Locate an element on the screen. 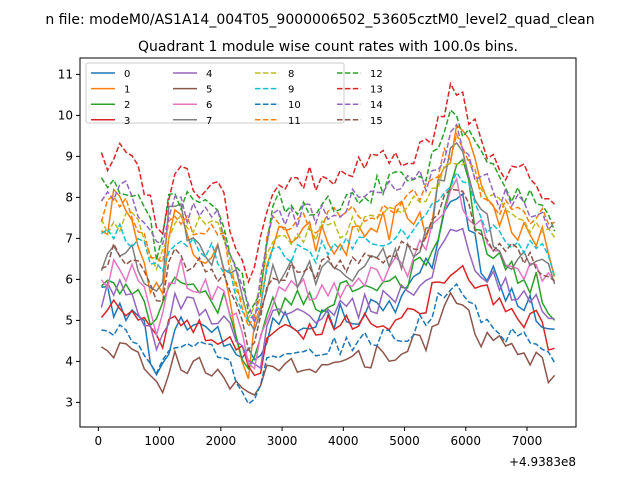 Image resolution: width=640 pixels, height=480 pixels. x-tick-label: 1000 is located at coordinates (159, 441).